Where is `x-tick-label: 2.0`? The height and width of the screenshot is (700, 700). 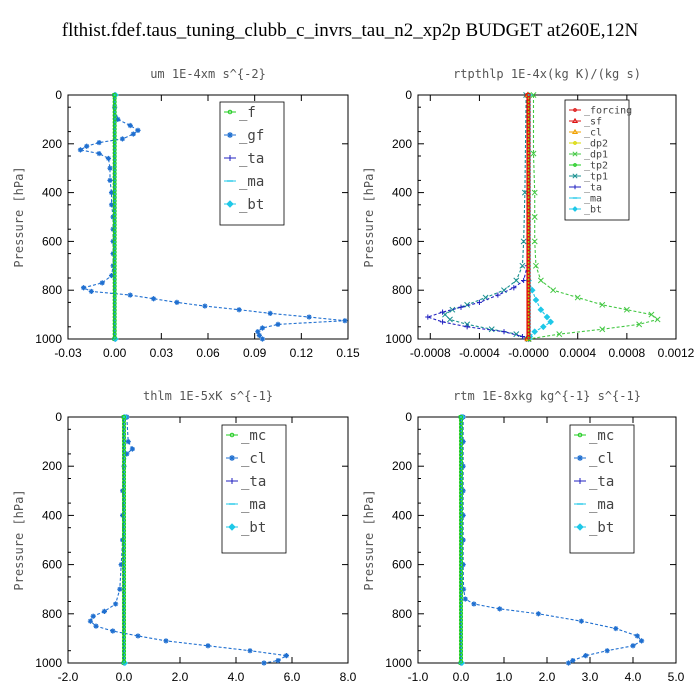
x-tick-label: 2.0 is located at coordinates (547, 677).